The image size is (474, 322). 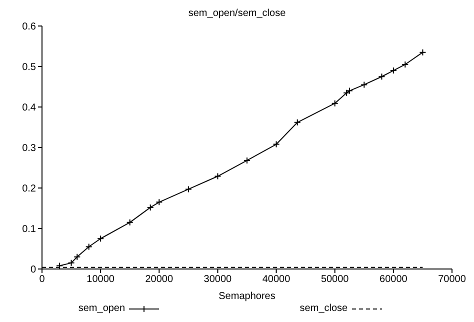 What do you see at coordinates (29, 189) in the screenshot?
I see `y-tick-label: 0.2` at bounding box center [29, 189].